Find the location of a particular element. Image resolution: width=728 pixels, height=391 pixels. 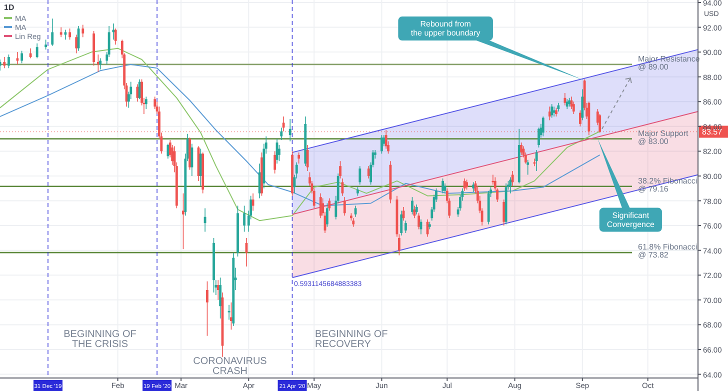

ref-line-label: Major Support @ 83.00 is located at coordinates (664, 137).